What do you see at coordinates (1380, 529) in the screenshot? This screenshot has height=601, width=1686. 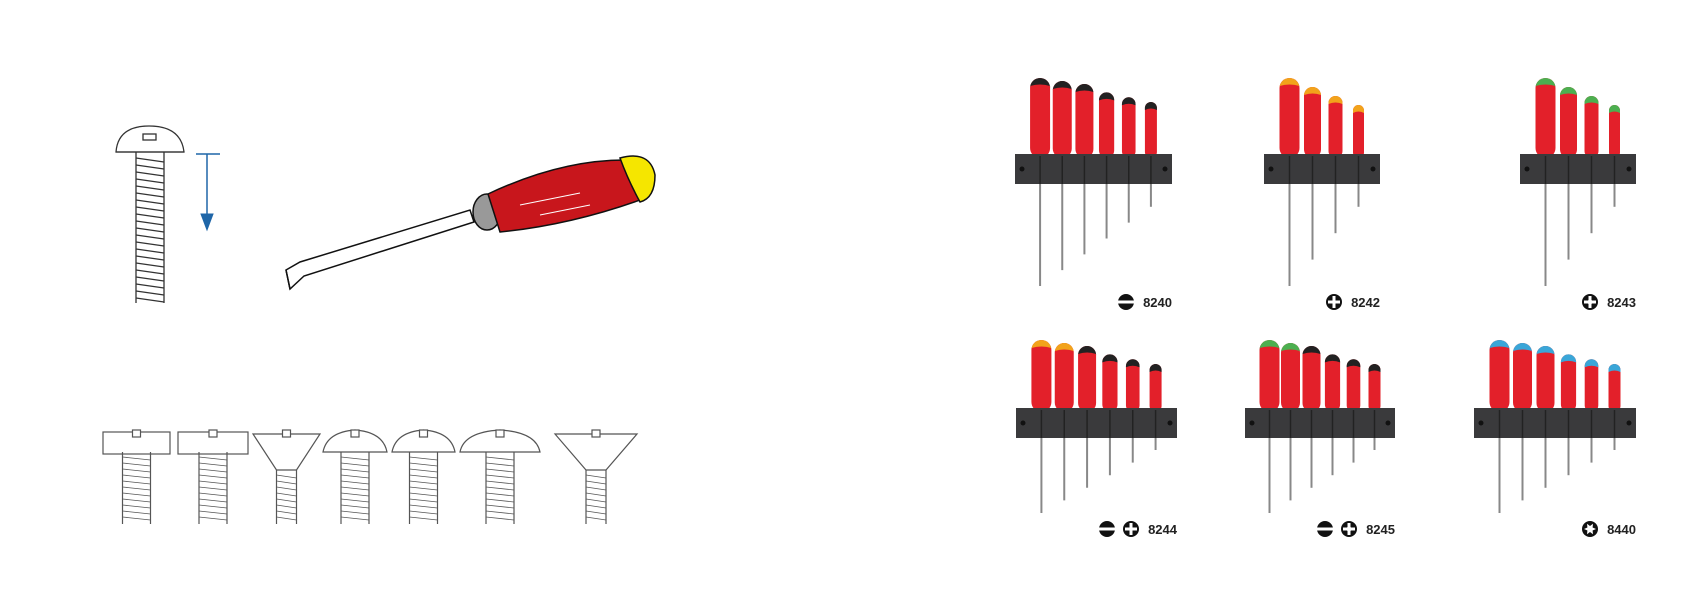 I see `set-code-label: 8245` at bounding box center [1380, 529].